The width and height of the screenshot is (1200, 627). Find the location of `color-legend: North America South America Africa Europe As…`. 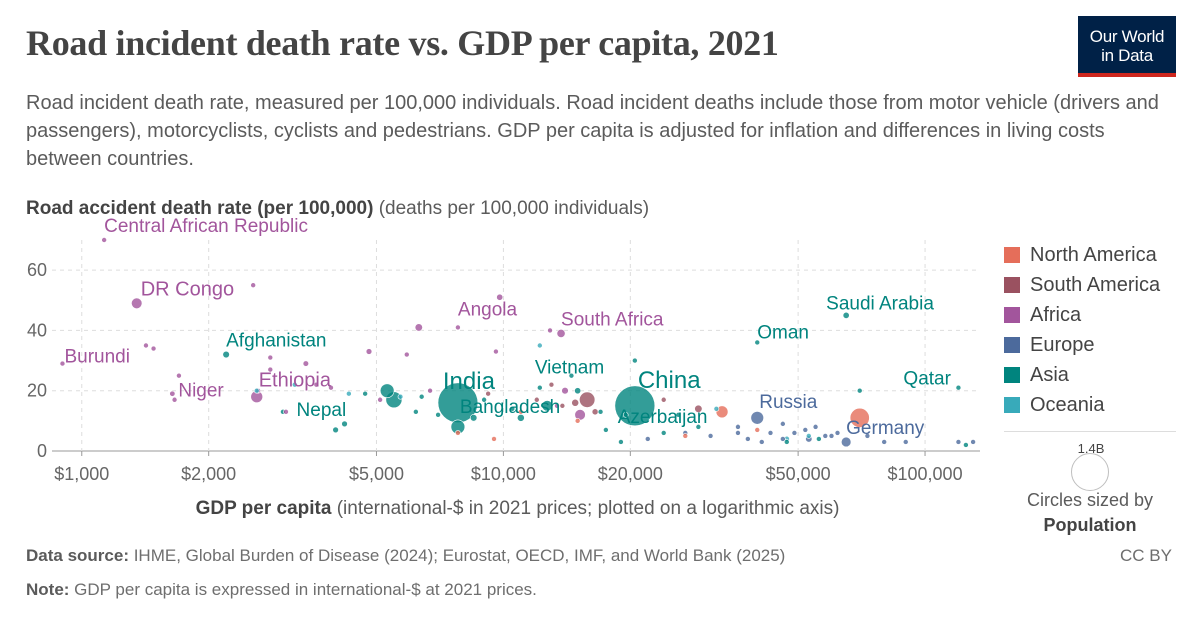

color-legend: North America South America Africa Europe As… is located at coordinates (1082, 330).